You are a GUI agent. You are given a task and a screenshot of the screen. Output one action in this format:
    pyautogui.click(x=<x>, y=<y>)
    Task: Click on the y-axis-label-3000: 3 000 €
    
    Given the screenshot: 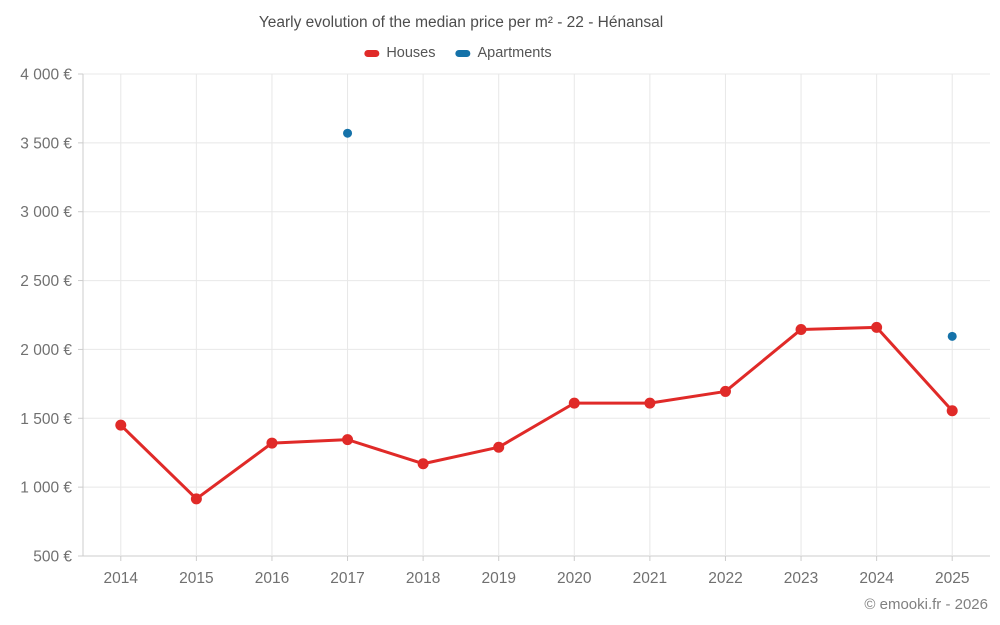 What is the action you would take?
    pyautogui.click(x=46, y=212)
    